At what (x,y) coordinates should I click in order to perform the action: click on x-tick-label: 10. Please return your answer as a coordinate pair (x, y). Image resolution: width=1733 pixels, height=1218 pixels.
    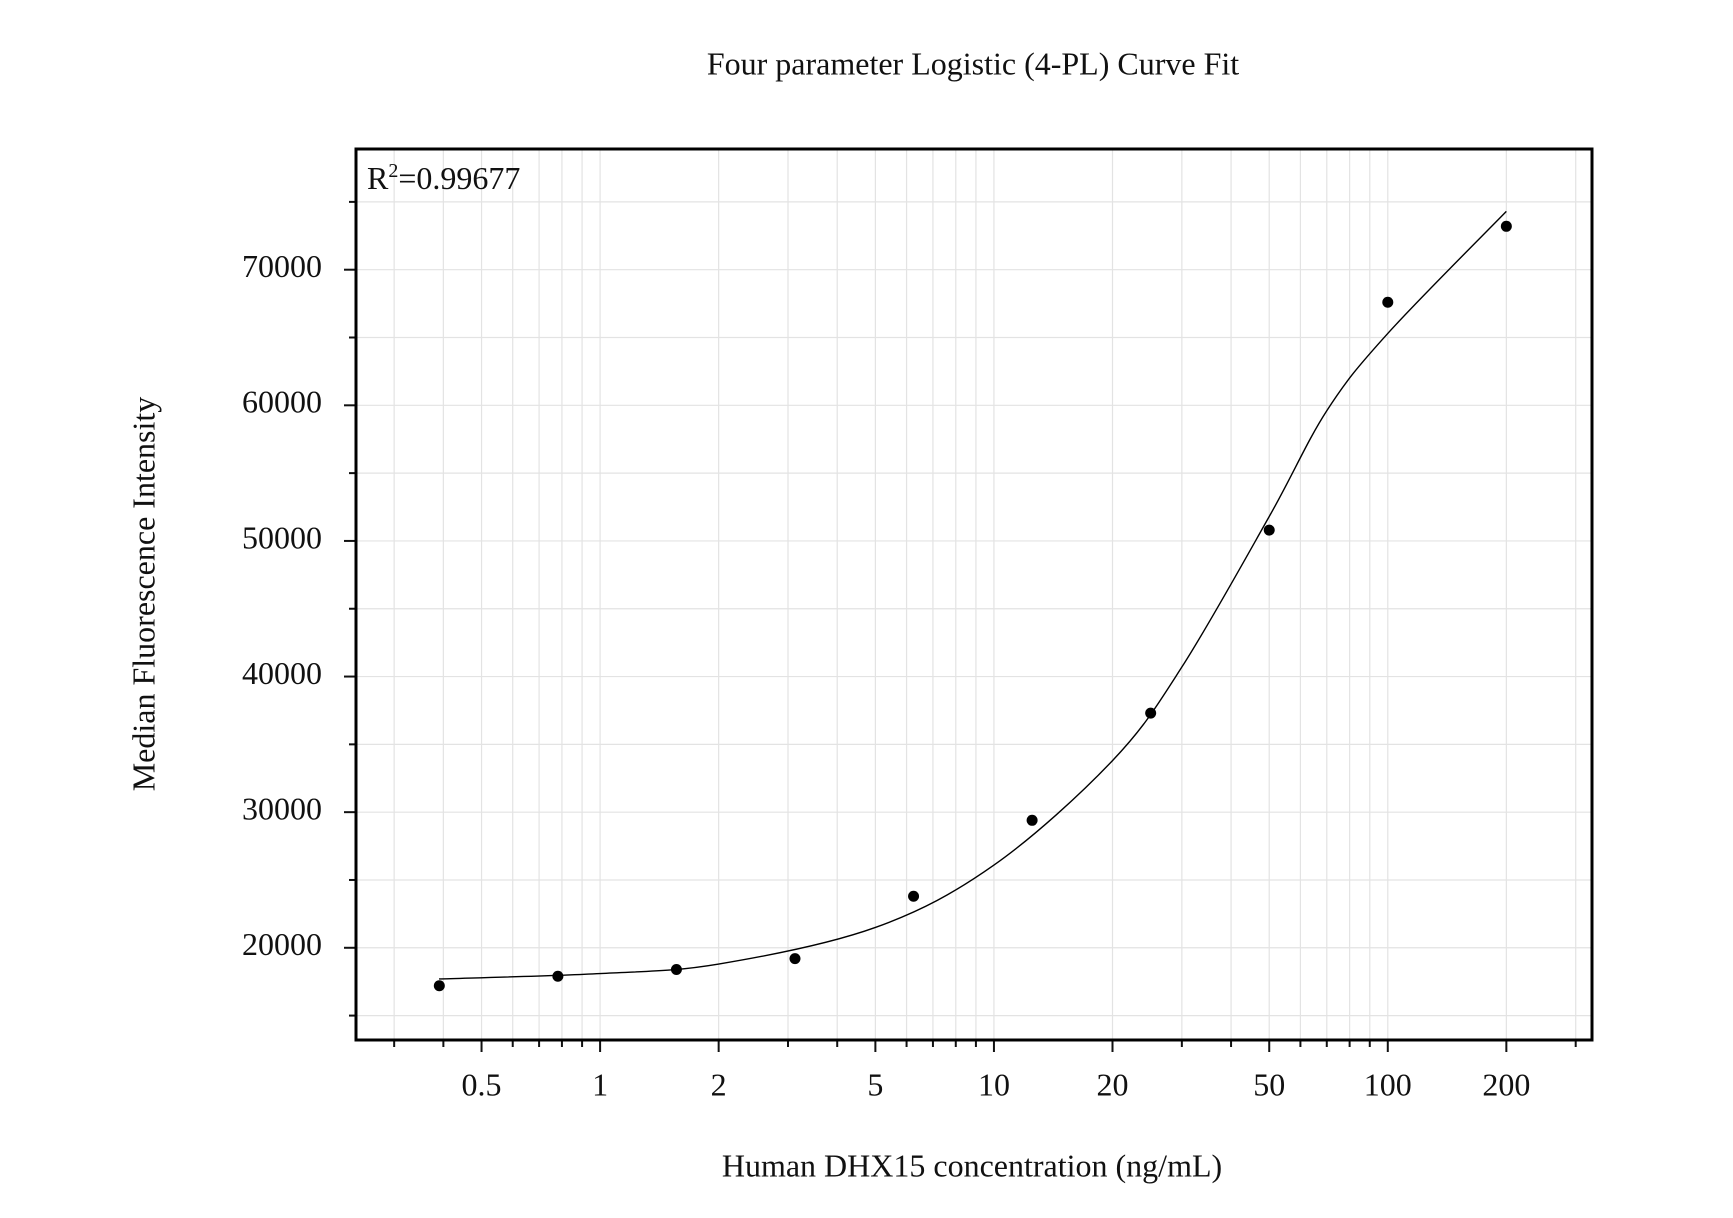
    Looking at the image, I should click on (994, 1084).